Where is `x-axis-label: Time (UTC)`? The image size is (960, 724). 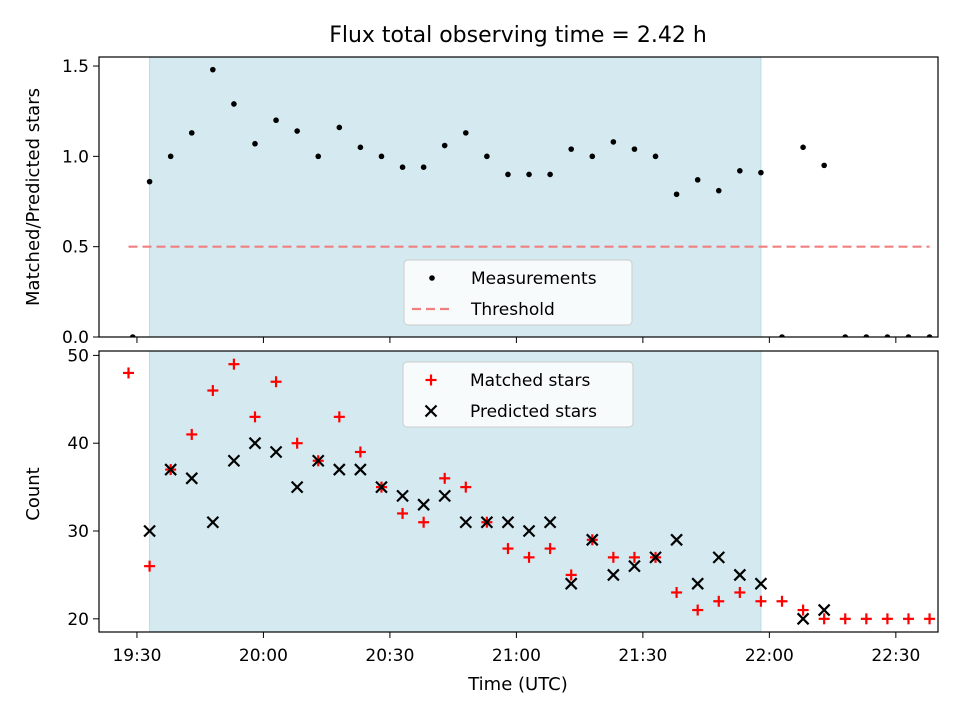
x-axis-label: Time (UTC) is located at coordinates (517, 684).